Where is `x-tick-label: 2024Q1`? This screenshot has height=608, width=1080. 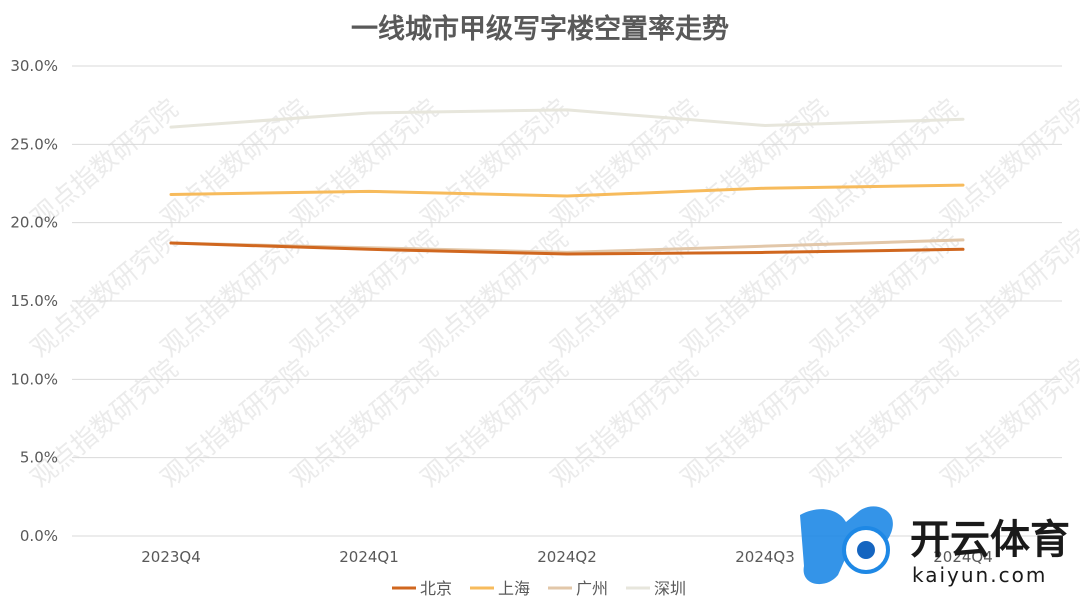 x-tick-label: 2024Q1 is located at coordinates (369, 557).